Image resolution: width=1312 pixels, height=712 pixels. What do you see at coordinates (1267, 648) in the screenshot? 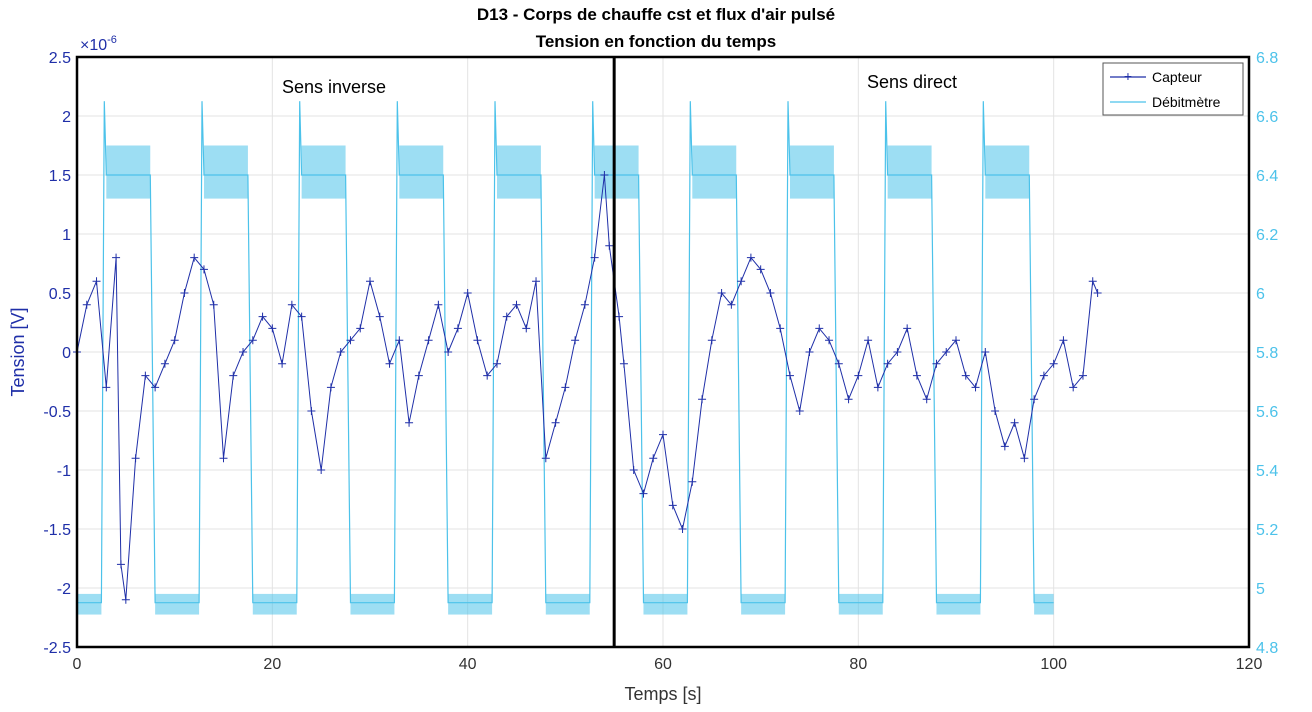
I see `y-tick-label-right: 4.8` at bounding box center [1267, 648].